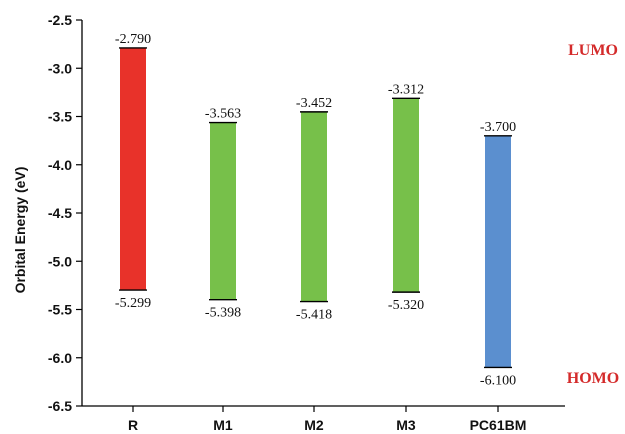 Image resolution: width=625 pixels, height=434 pixels. What do you see at coordinates (314, 425) in the screenshot?
I see `x-tick-label: M2` at bounding box center [314, 425].